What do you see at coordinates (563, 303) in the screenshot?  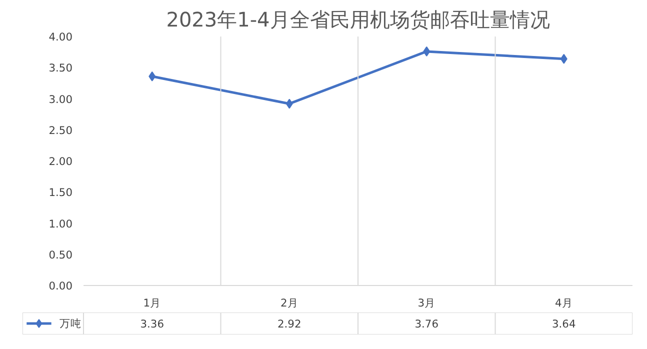 I see `x-tick-label: 4月` at bounding box center [563, 303].